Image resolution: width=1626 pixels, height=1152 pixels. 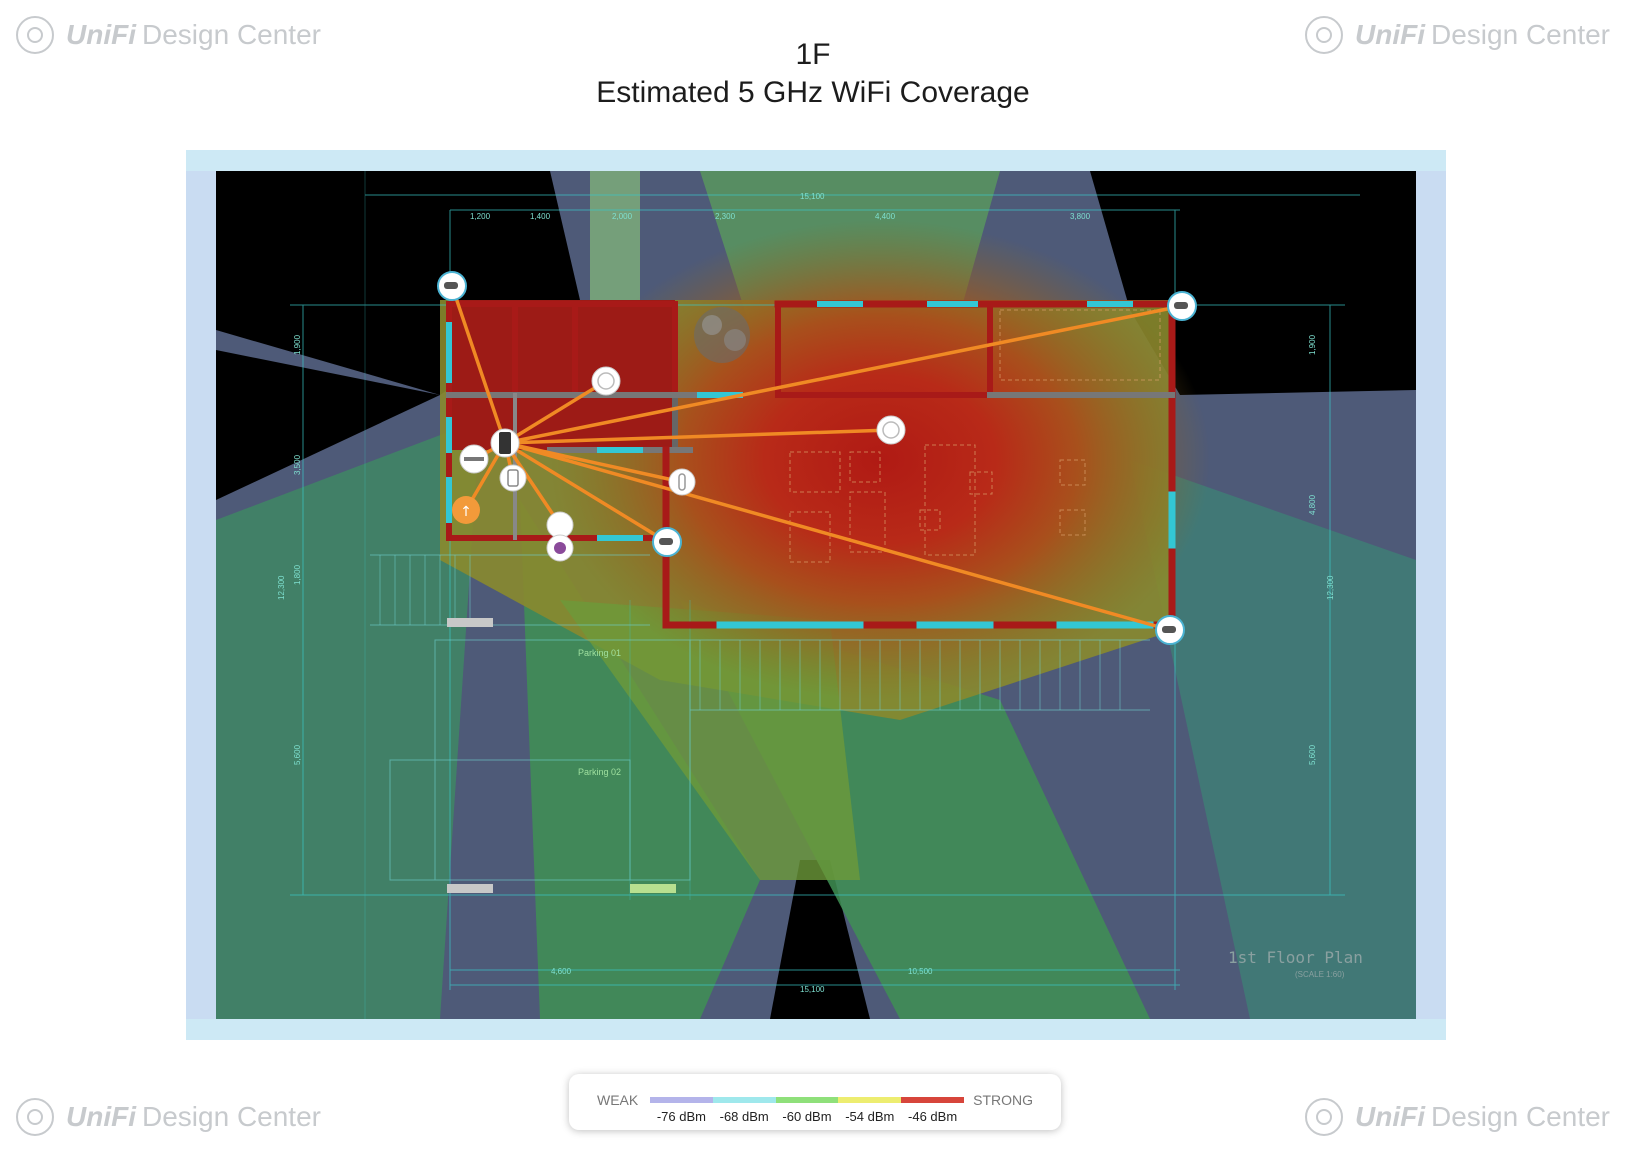 I want to click on outer-halo-top, so click(x=816, y=160).